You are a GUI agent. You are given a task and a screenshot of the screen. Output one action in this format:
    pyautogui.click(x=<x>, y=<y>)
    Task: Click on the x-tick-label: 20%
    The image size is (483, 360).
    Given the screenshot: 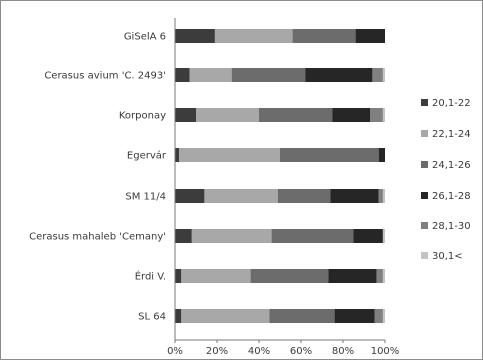 What is the action you would take?
    pyautogui.click(x=217, y=351)
    